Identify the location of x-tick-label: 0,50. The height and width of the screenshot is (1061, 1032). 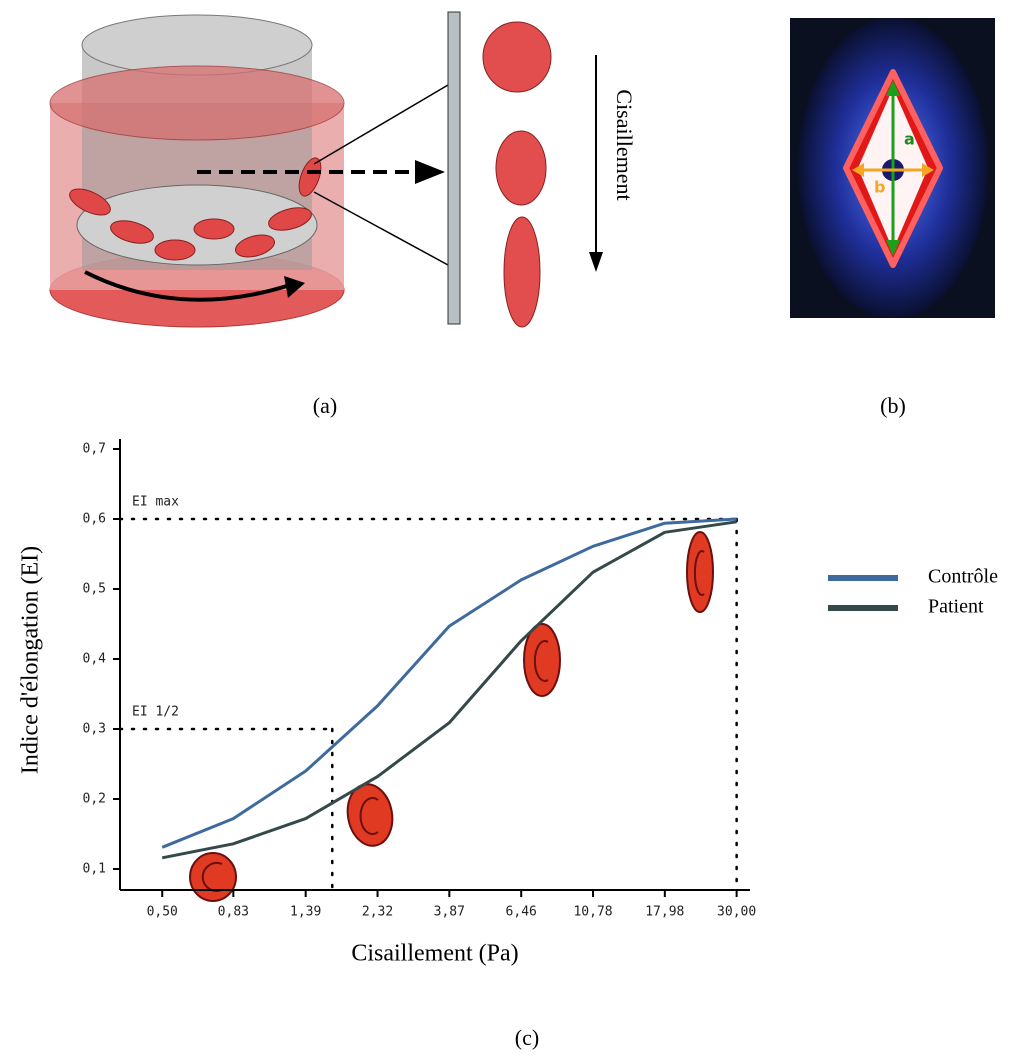
(162, 912).